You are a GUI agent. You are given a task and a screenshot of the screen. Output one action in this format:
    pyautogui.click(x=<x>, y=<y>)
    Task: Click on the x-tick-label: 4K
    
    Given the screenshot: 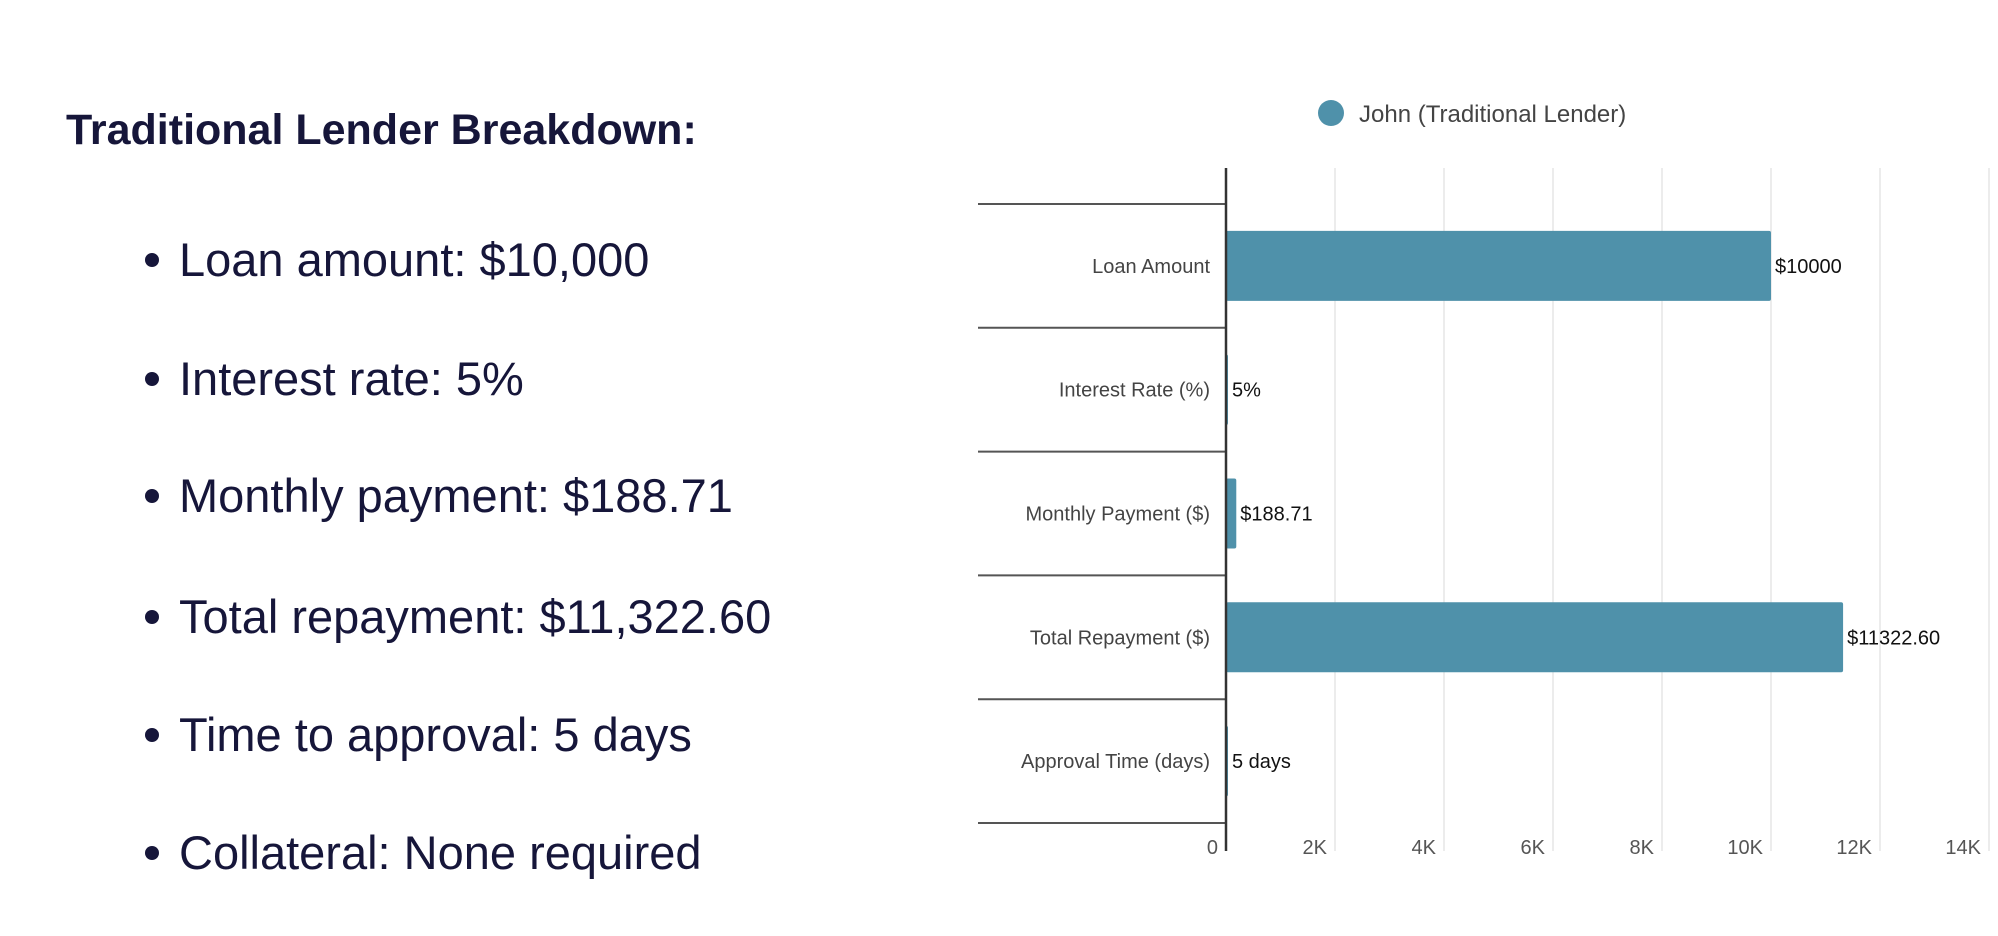 What is the action you would take?
    pyautogui.click(x=1424, y=848)
    